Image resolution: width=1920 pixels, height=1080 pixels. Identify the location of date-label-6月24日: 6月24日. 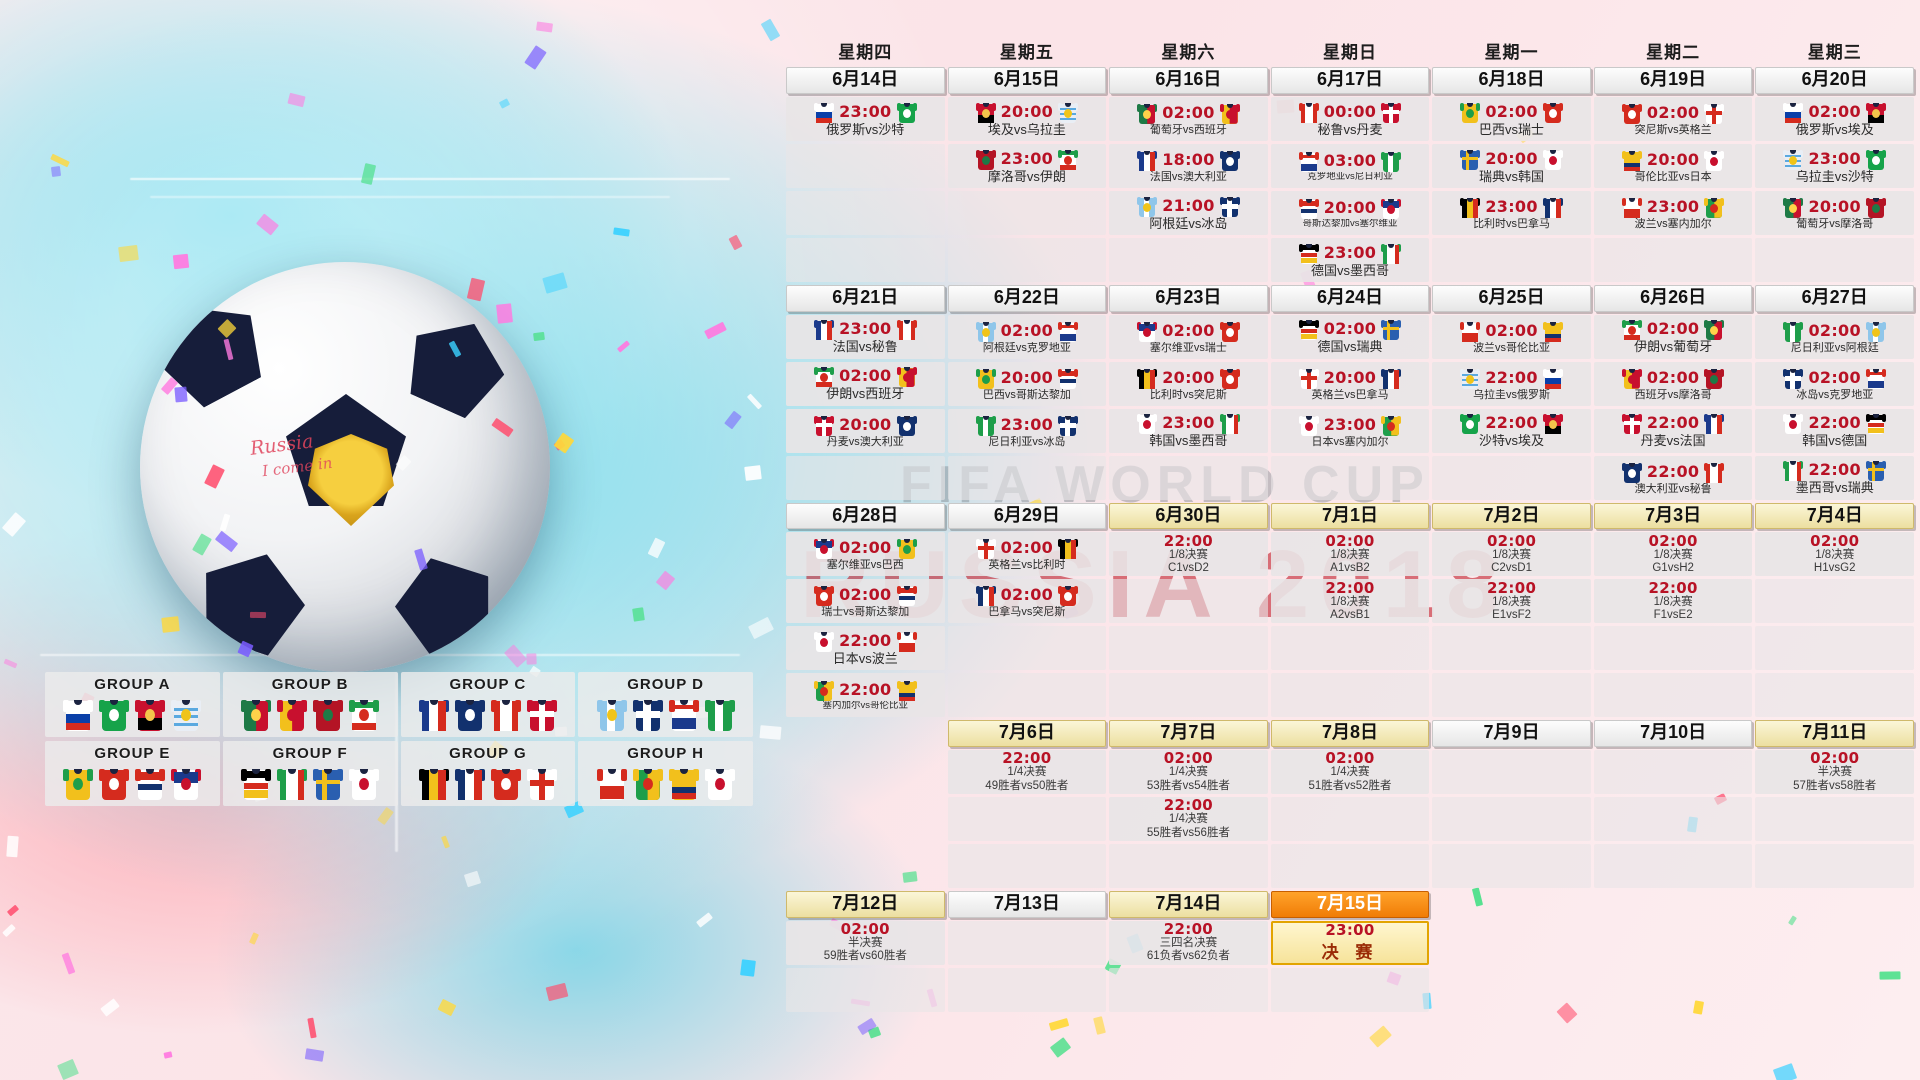
(1350, 298).